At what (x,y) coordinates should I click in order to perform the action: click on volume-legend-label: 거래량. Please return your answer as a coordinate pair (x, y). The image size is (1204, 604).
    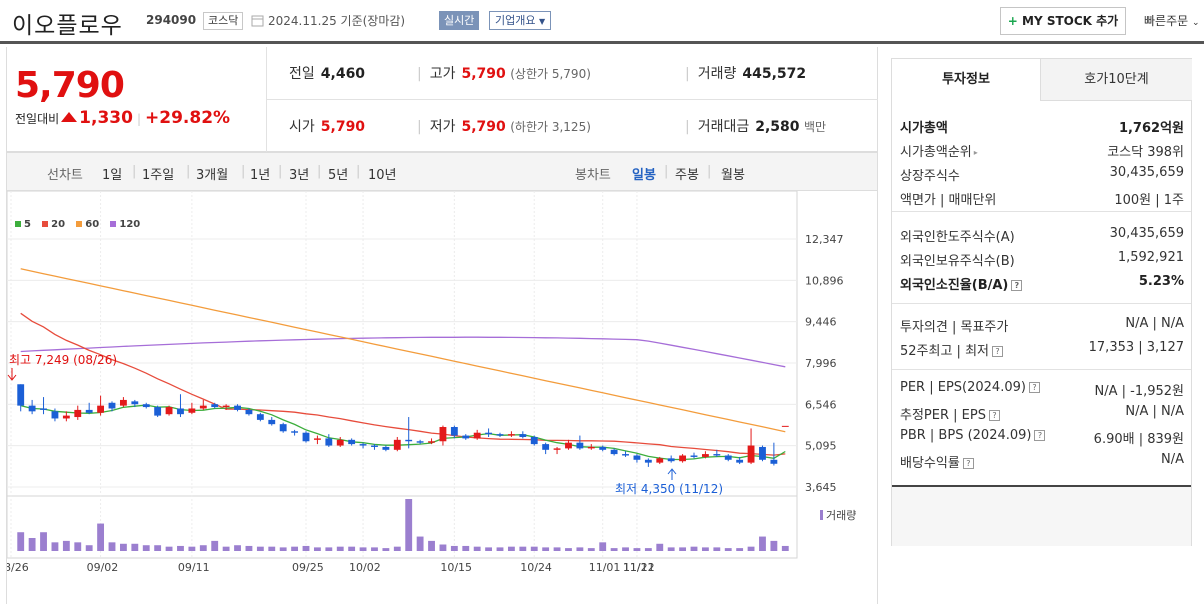
    Looking at the image, I should click on (841, 515).